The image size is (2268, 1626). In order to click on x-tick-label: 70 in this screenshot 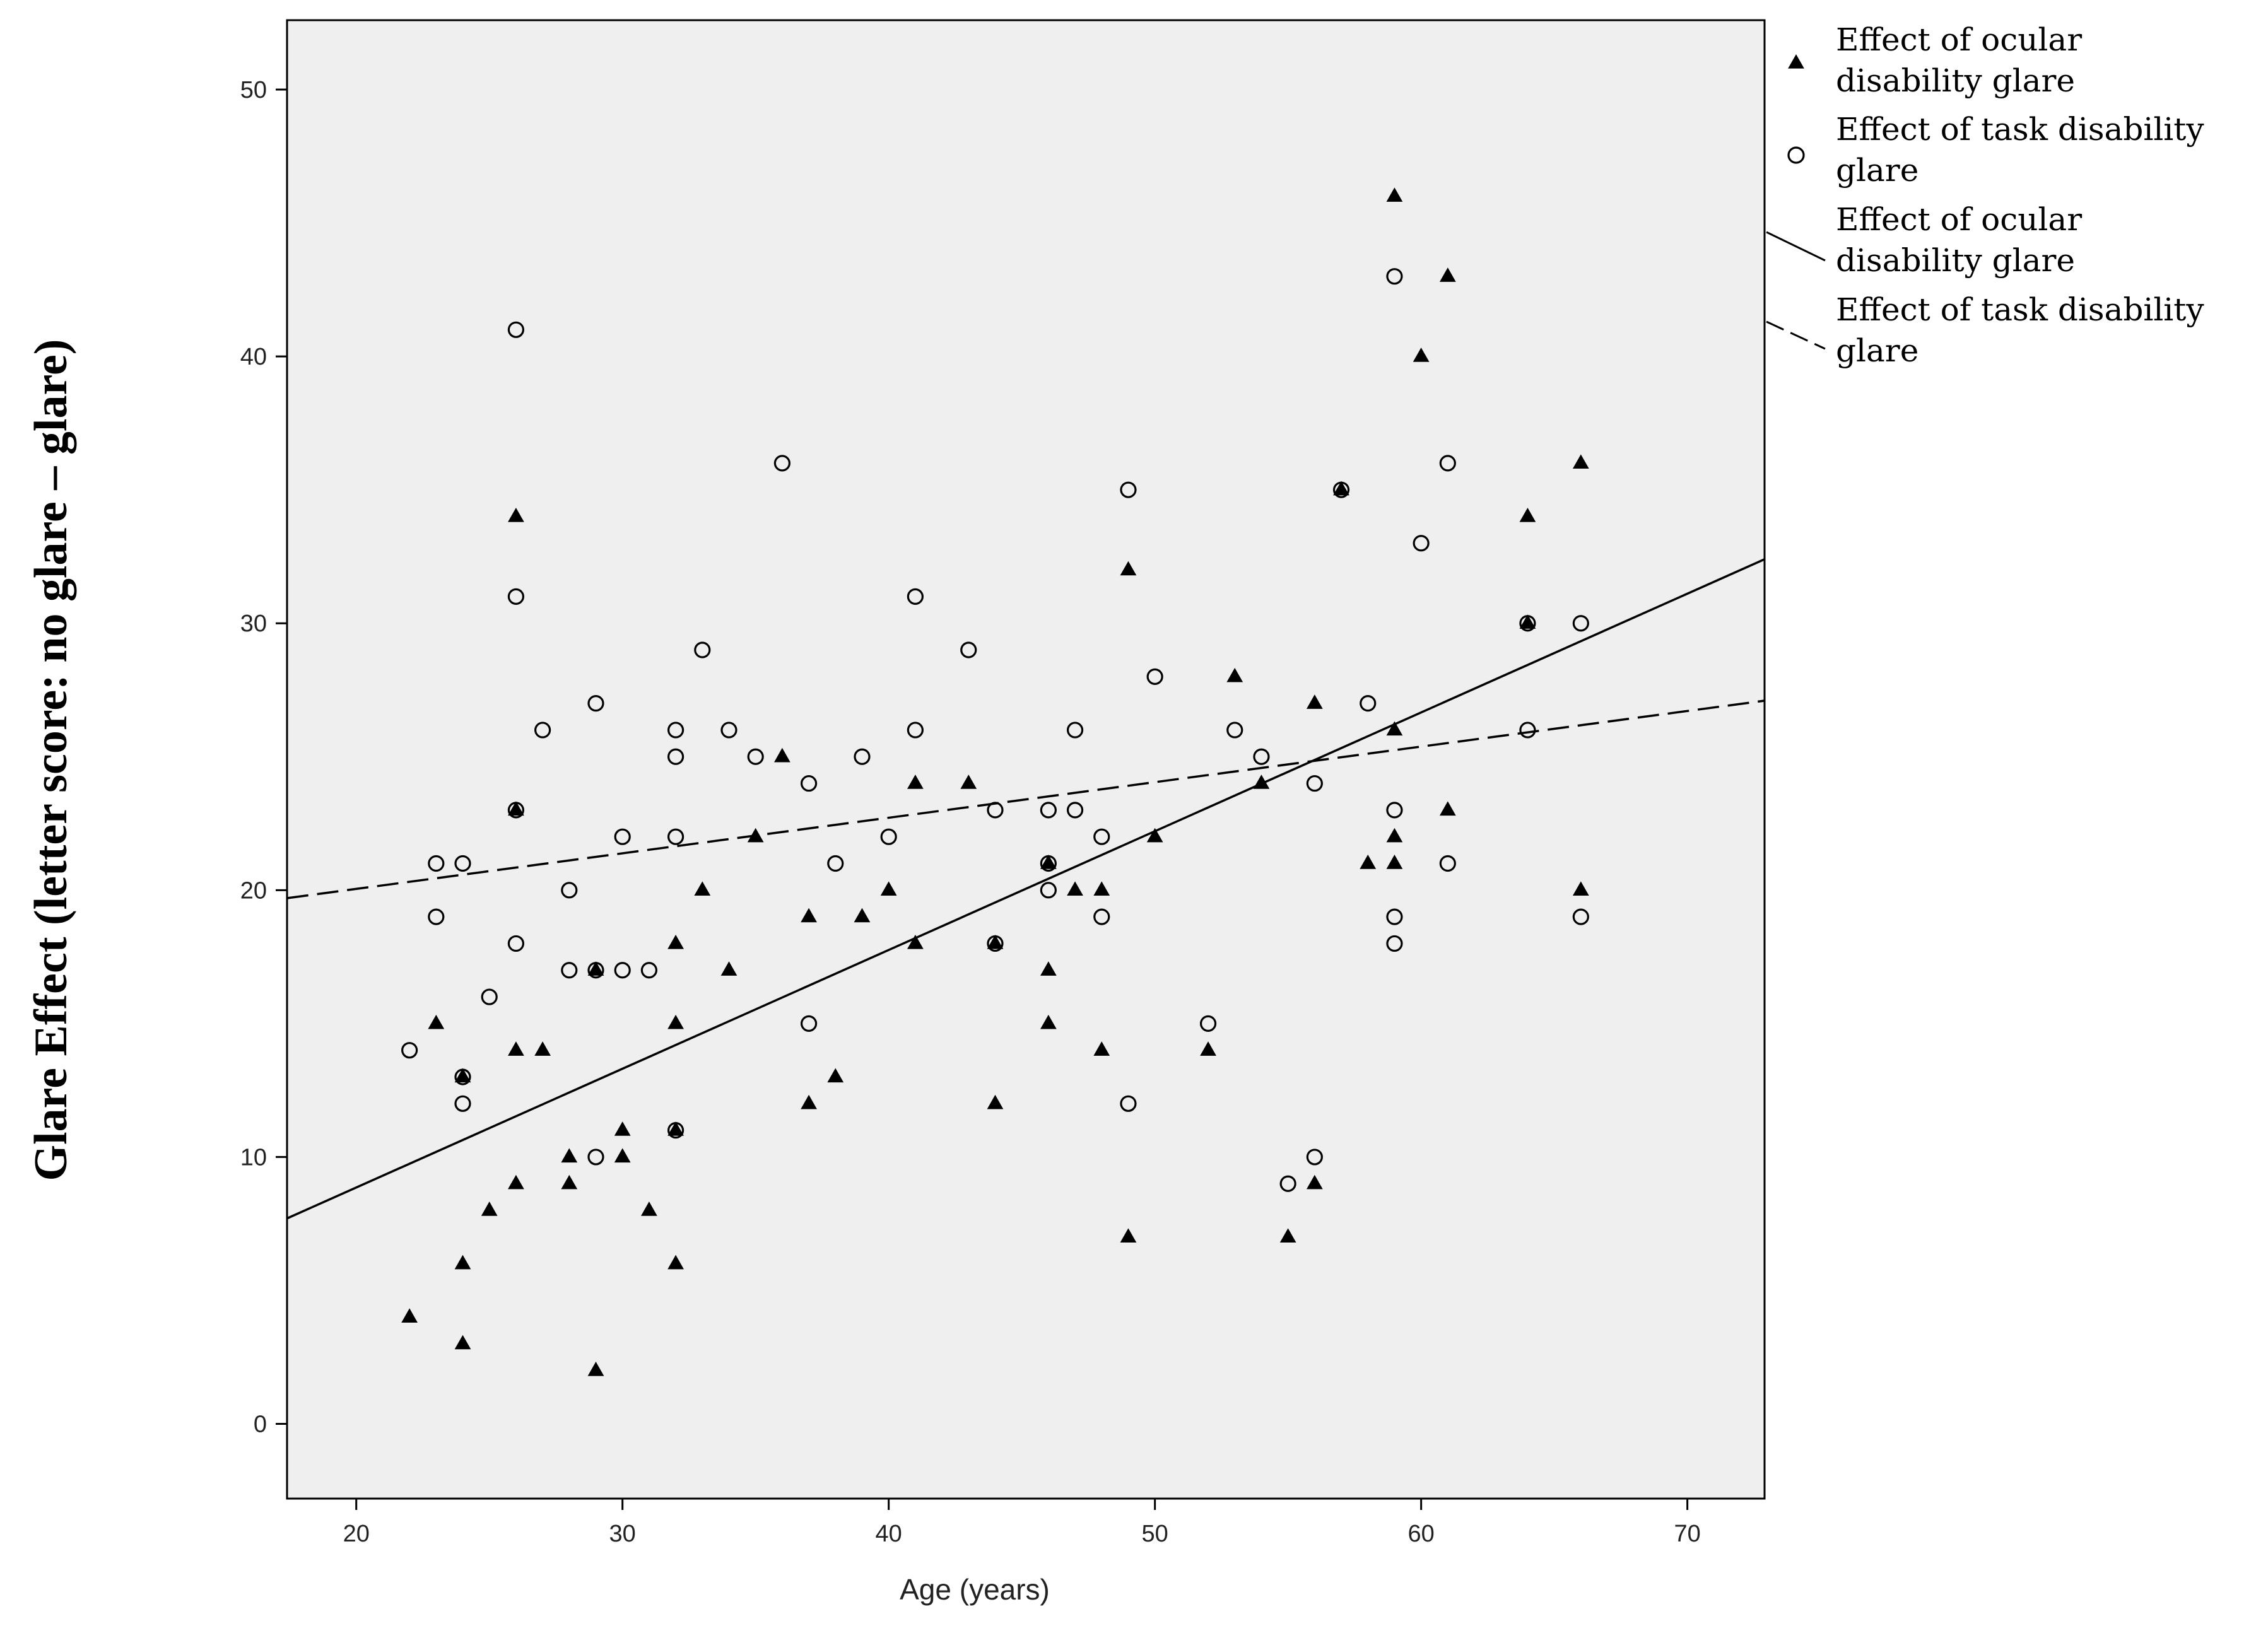, I will do `click(1687, 1534)`.